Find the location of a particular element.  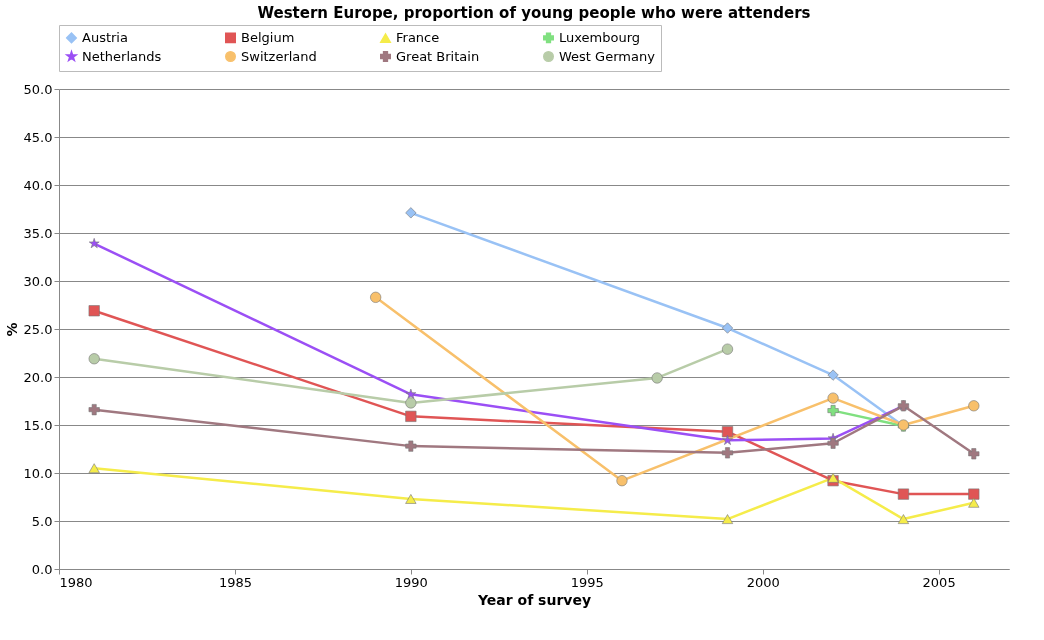

legend-label: Austria is located at coordinates (105, 37).